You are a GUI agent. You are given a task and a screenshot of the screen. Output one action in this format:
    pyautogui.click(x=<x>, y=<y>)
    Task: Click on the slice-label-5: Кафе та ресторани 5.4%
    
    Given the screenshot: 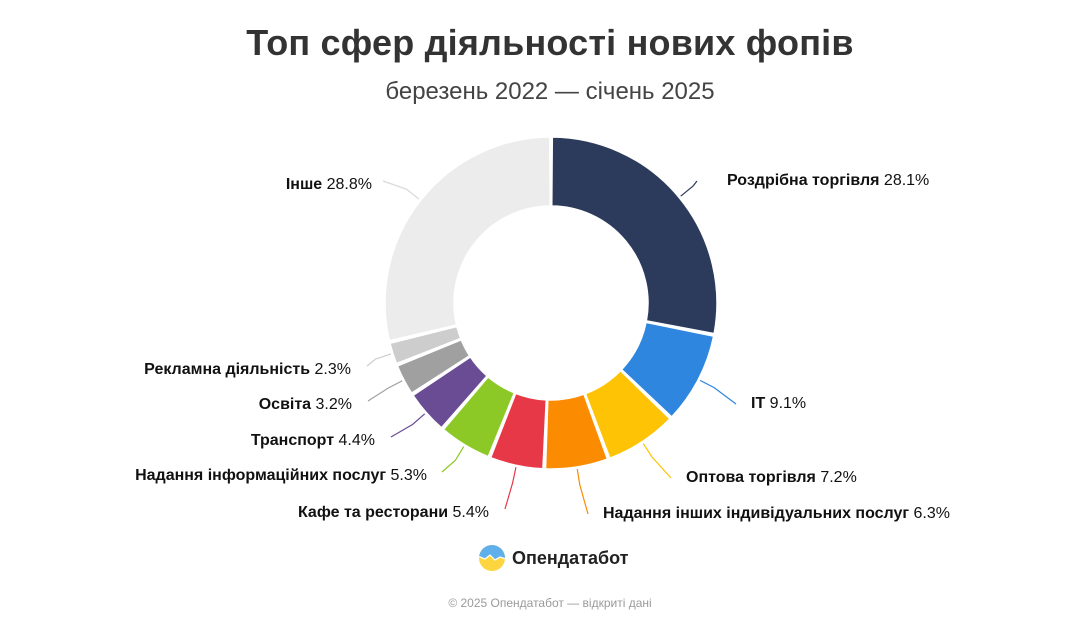 What is the action you would take?
    pyautogui.click(x=393, y=512)
    